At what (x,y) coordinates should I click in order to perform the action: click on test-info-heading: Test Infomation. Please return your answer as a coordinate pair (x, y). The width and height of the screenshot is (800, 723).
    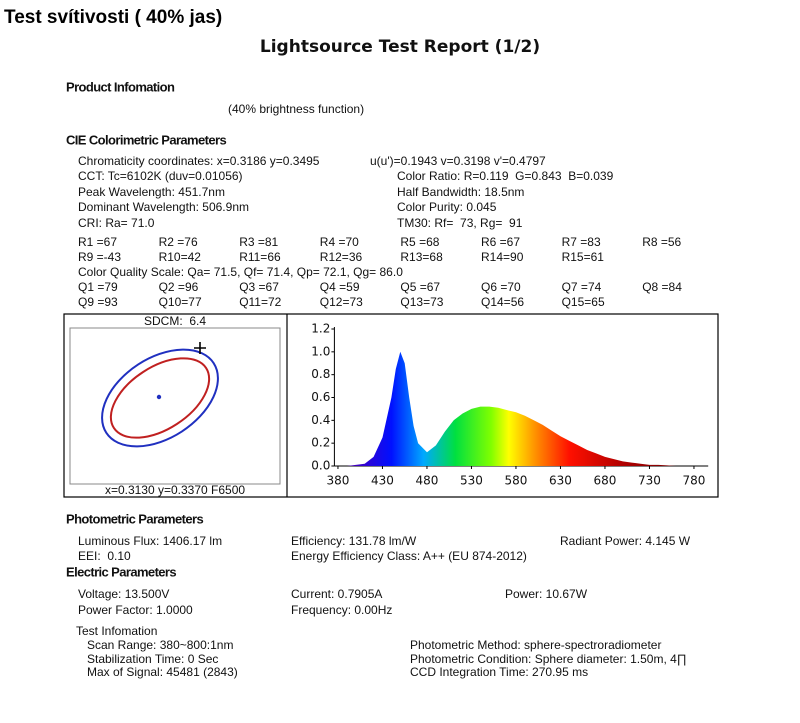
    Looking at the image, I should click on (116, 631).